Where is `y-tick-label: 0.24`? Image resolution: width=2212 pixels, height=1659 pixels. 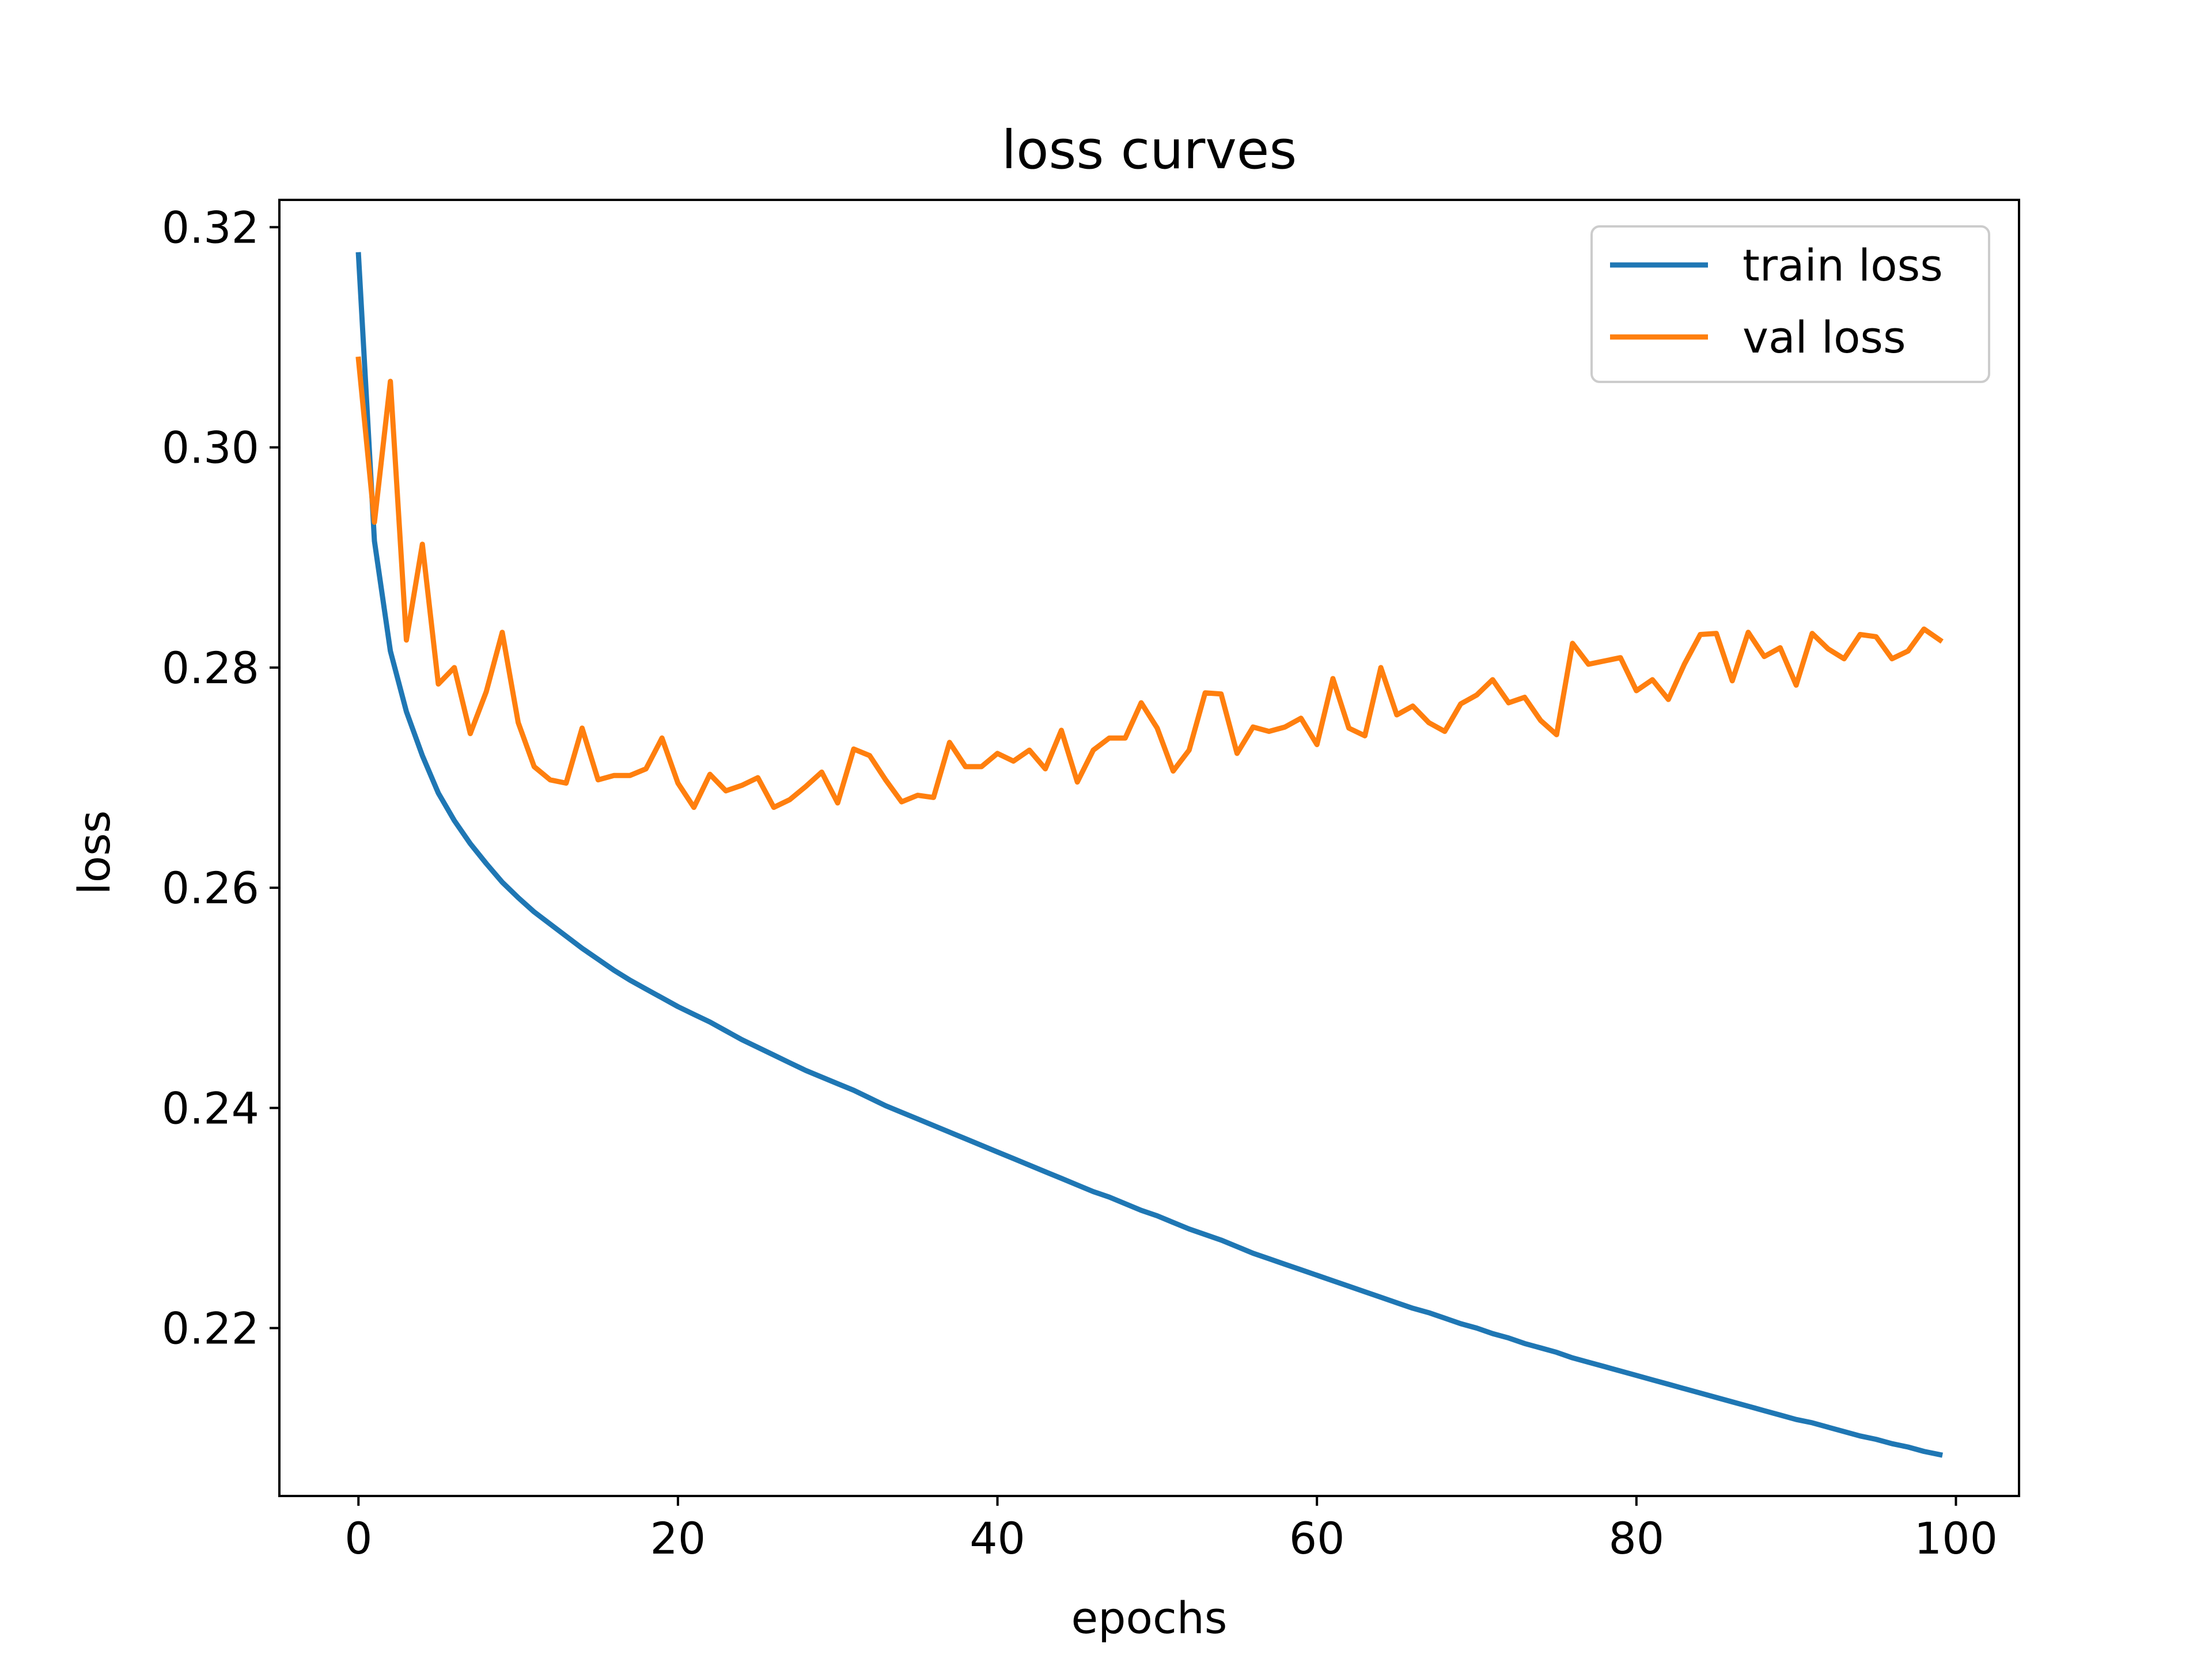 y-tick-label: 0.24 is located at coordinates (210, 1108).